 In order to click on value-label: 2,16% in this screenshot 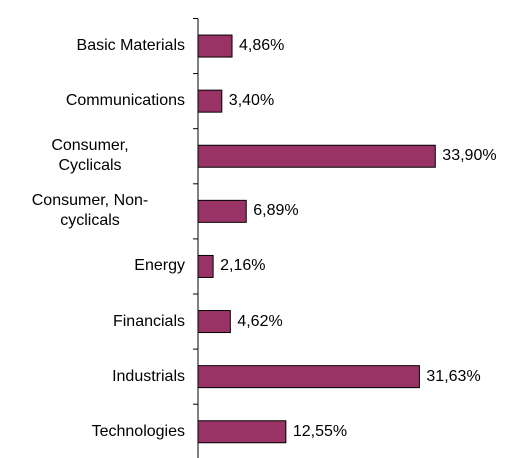, I will do `click(243, 266)`.